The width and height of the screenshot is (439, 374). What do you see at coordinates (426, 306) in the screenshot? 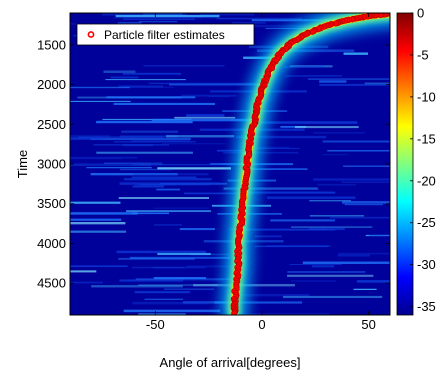
I see `colorbar-tick-label: -35` at bounding box center [426, 306].